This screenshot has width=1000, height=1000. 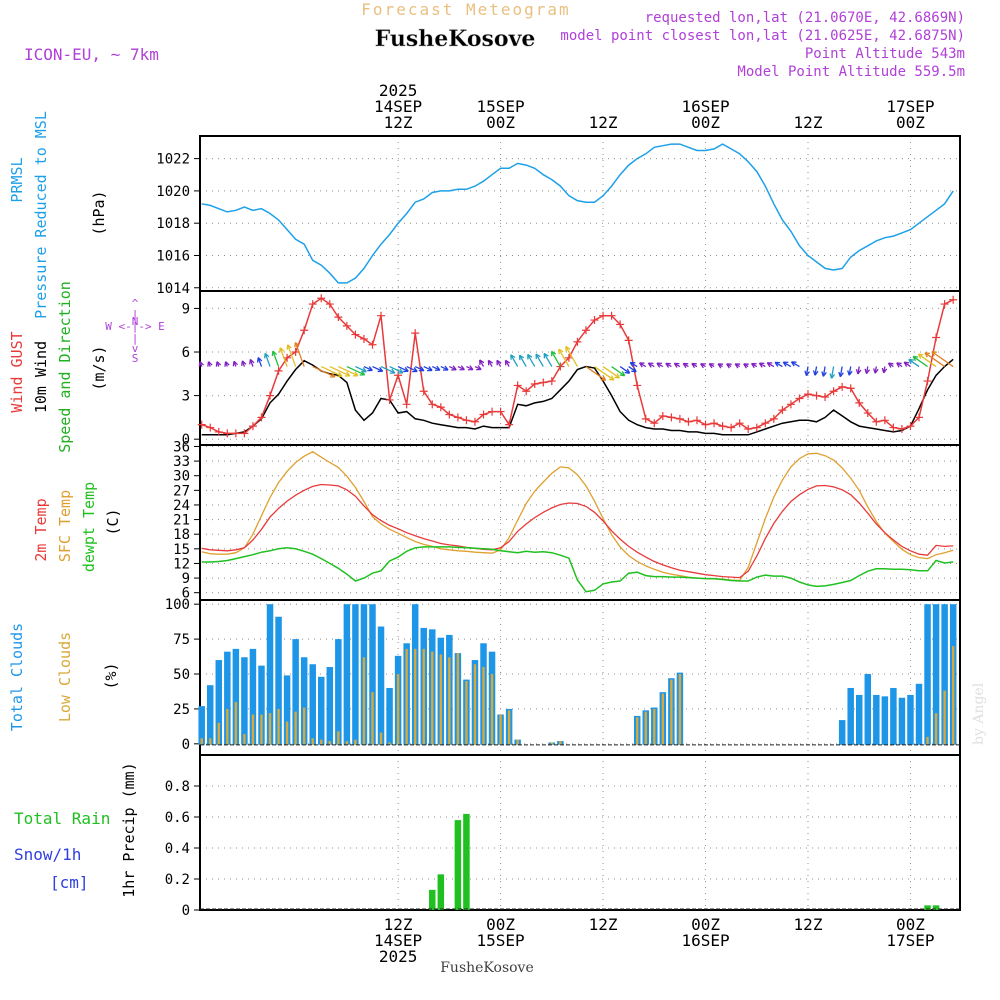 What do you see at coordinates (398, 956) in the screenshot?
I see `bottom-time-label: 2025` at bounding box center [398, 956].